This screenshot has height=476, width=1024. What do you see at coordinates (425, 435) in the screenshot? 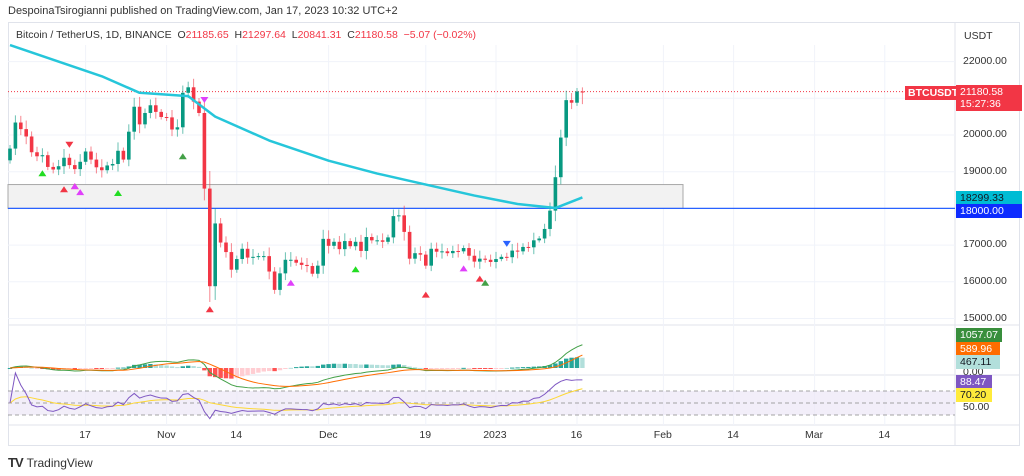
I see `time-tick-label: 19` at bounding box center [425, 435].